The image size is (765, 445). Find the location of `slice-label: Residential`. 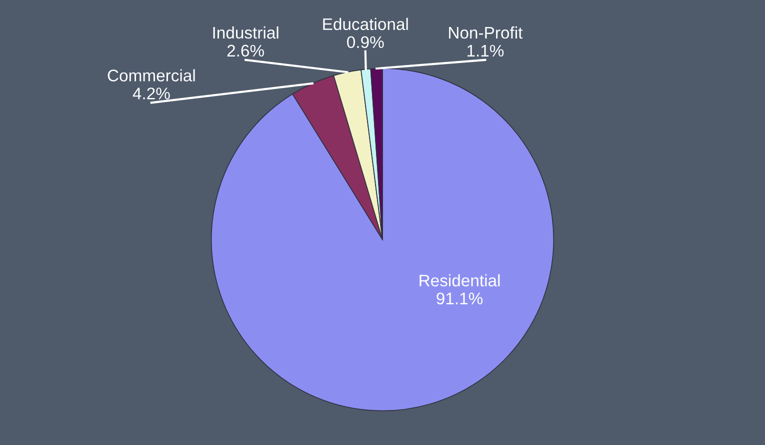

slice-label: Residential is located at coordinates (460, 280).